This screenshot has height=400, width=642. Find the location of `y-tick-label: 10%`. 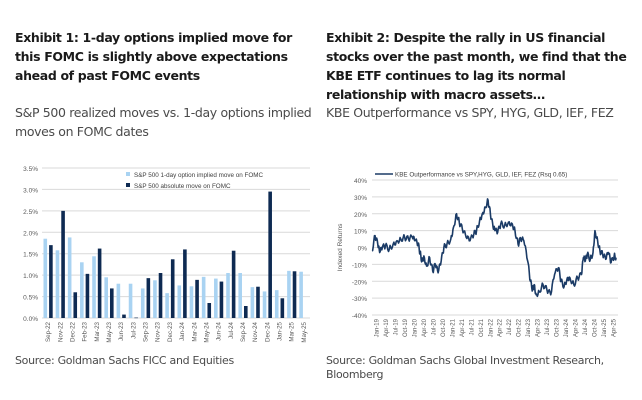

y-tick-label: 10% is located at coordinates (360, 232).